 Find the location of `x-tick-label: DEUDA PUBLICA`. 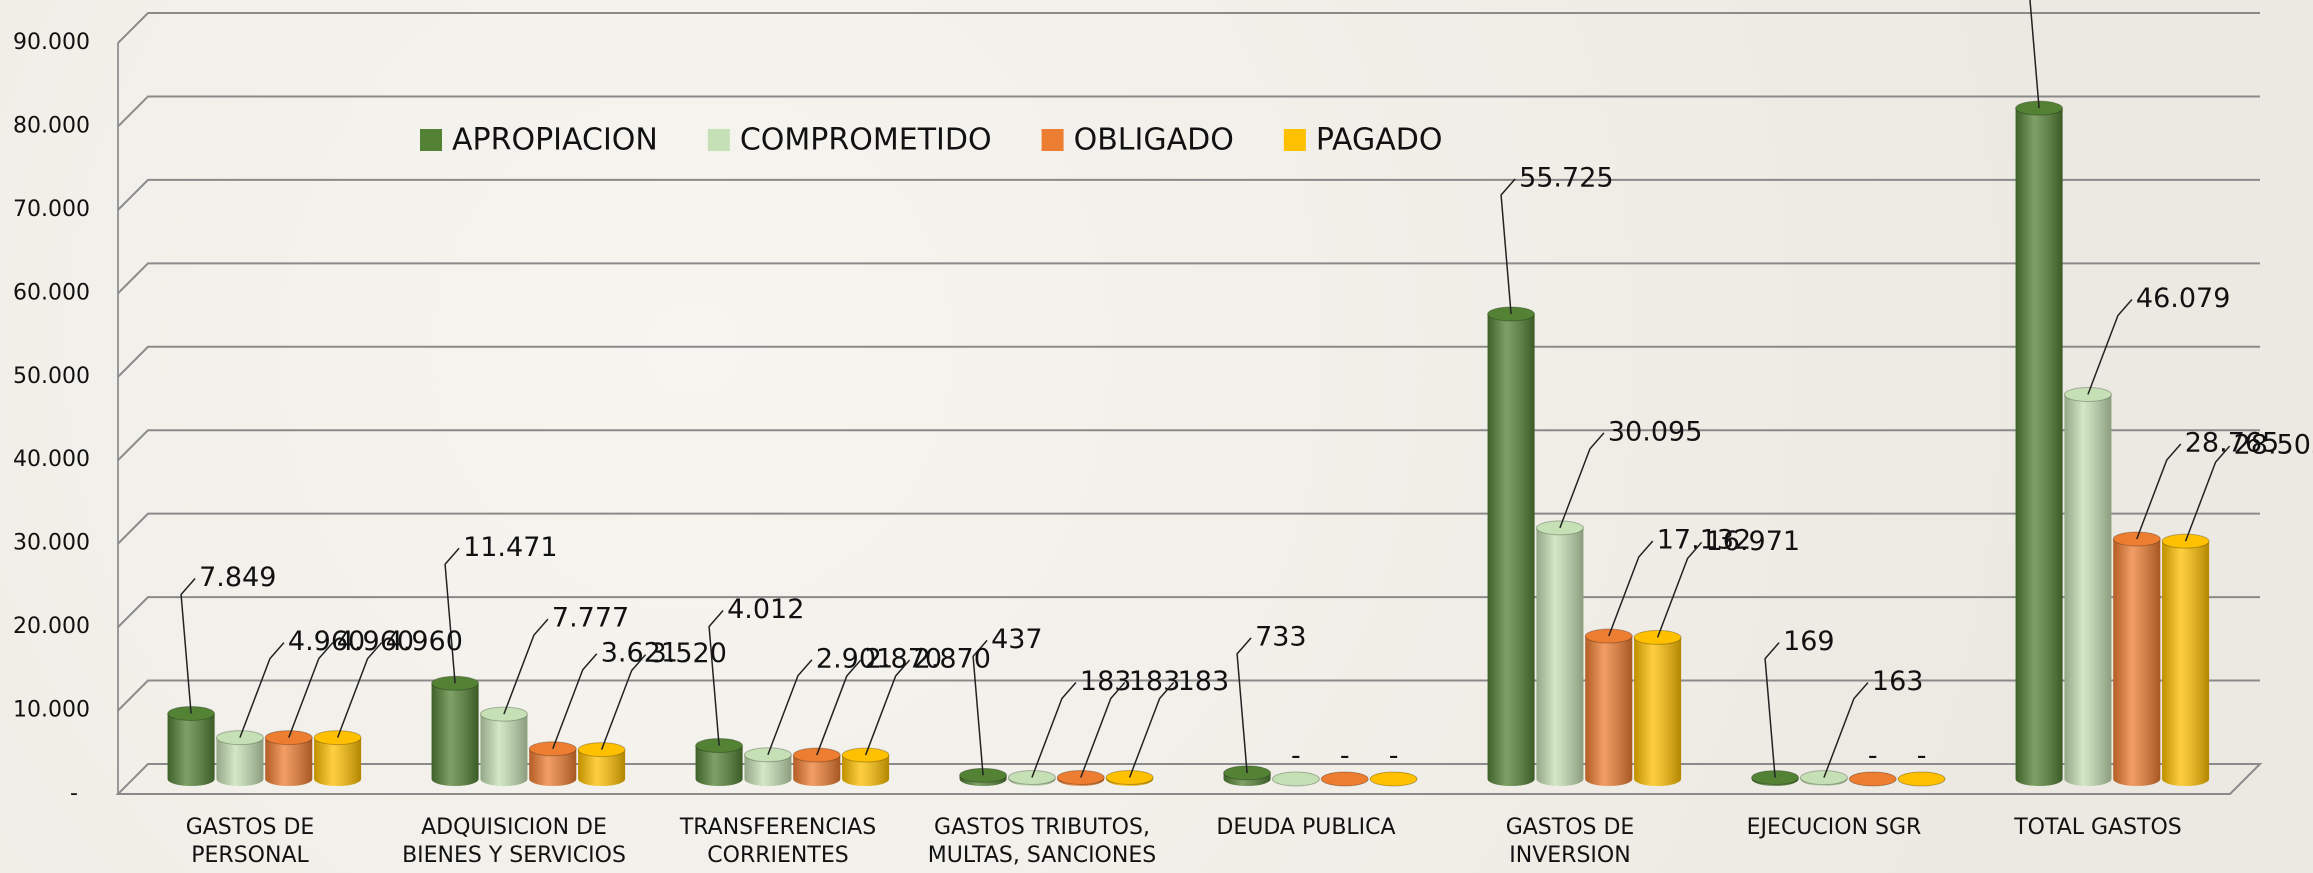

x-tick-label: DEUDA PUBLICA is located at coordinates (1306, 827).